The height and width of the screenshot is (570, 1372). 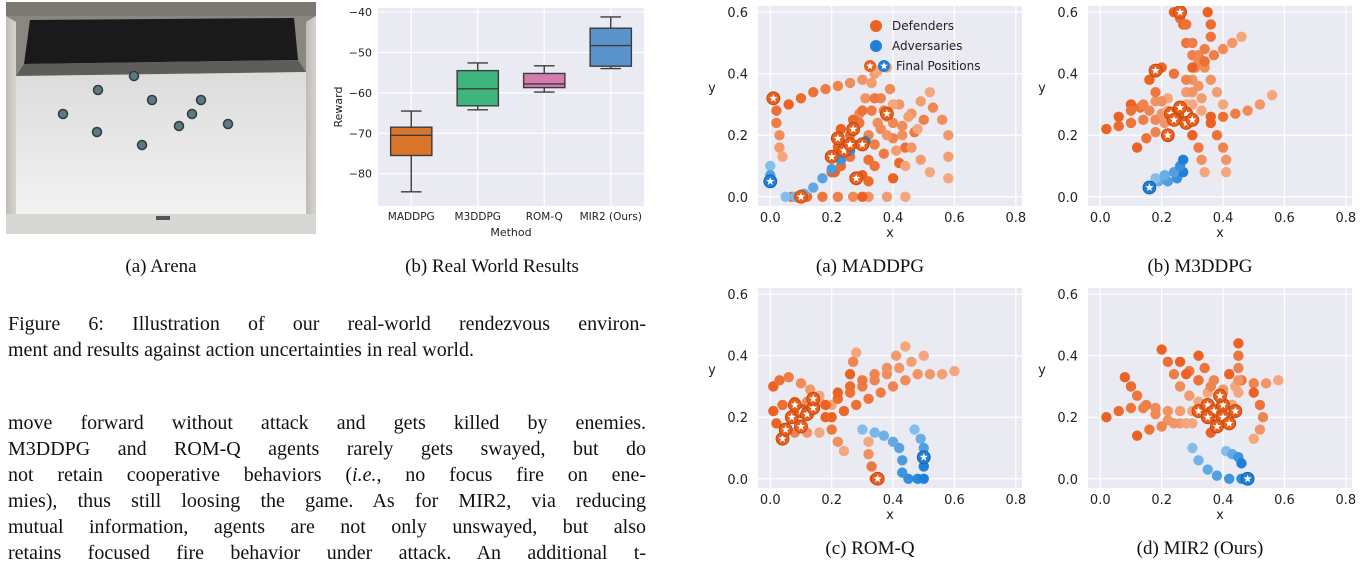 I want to click on y-tick-label: 0.6, so click(x=737, y=13).